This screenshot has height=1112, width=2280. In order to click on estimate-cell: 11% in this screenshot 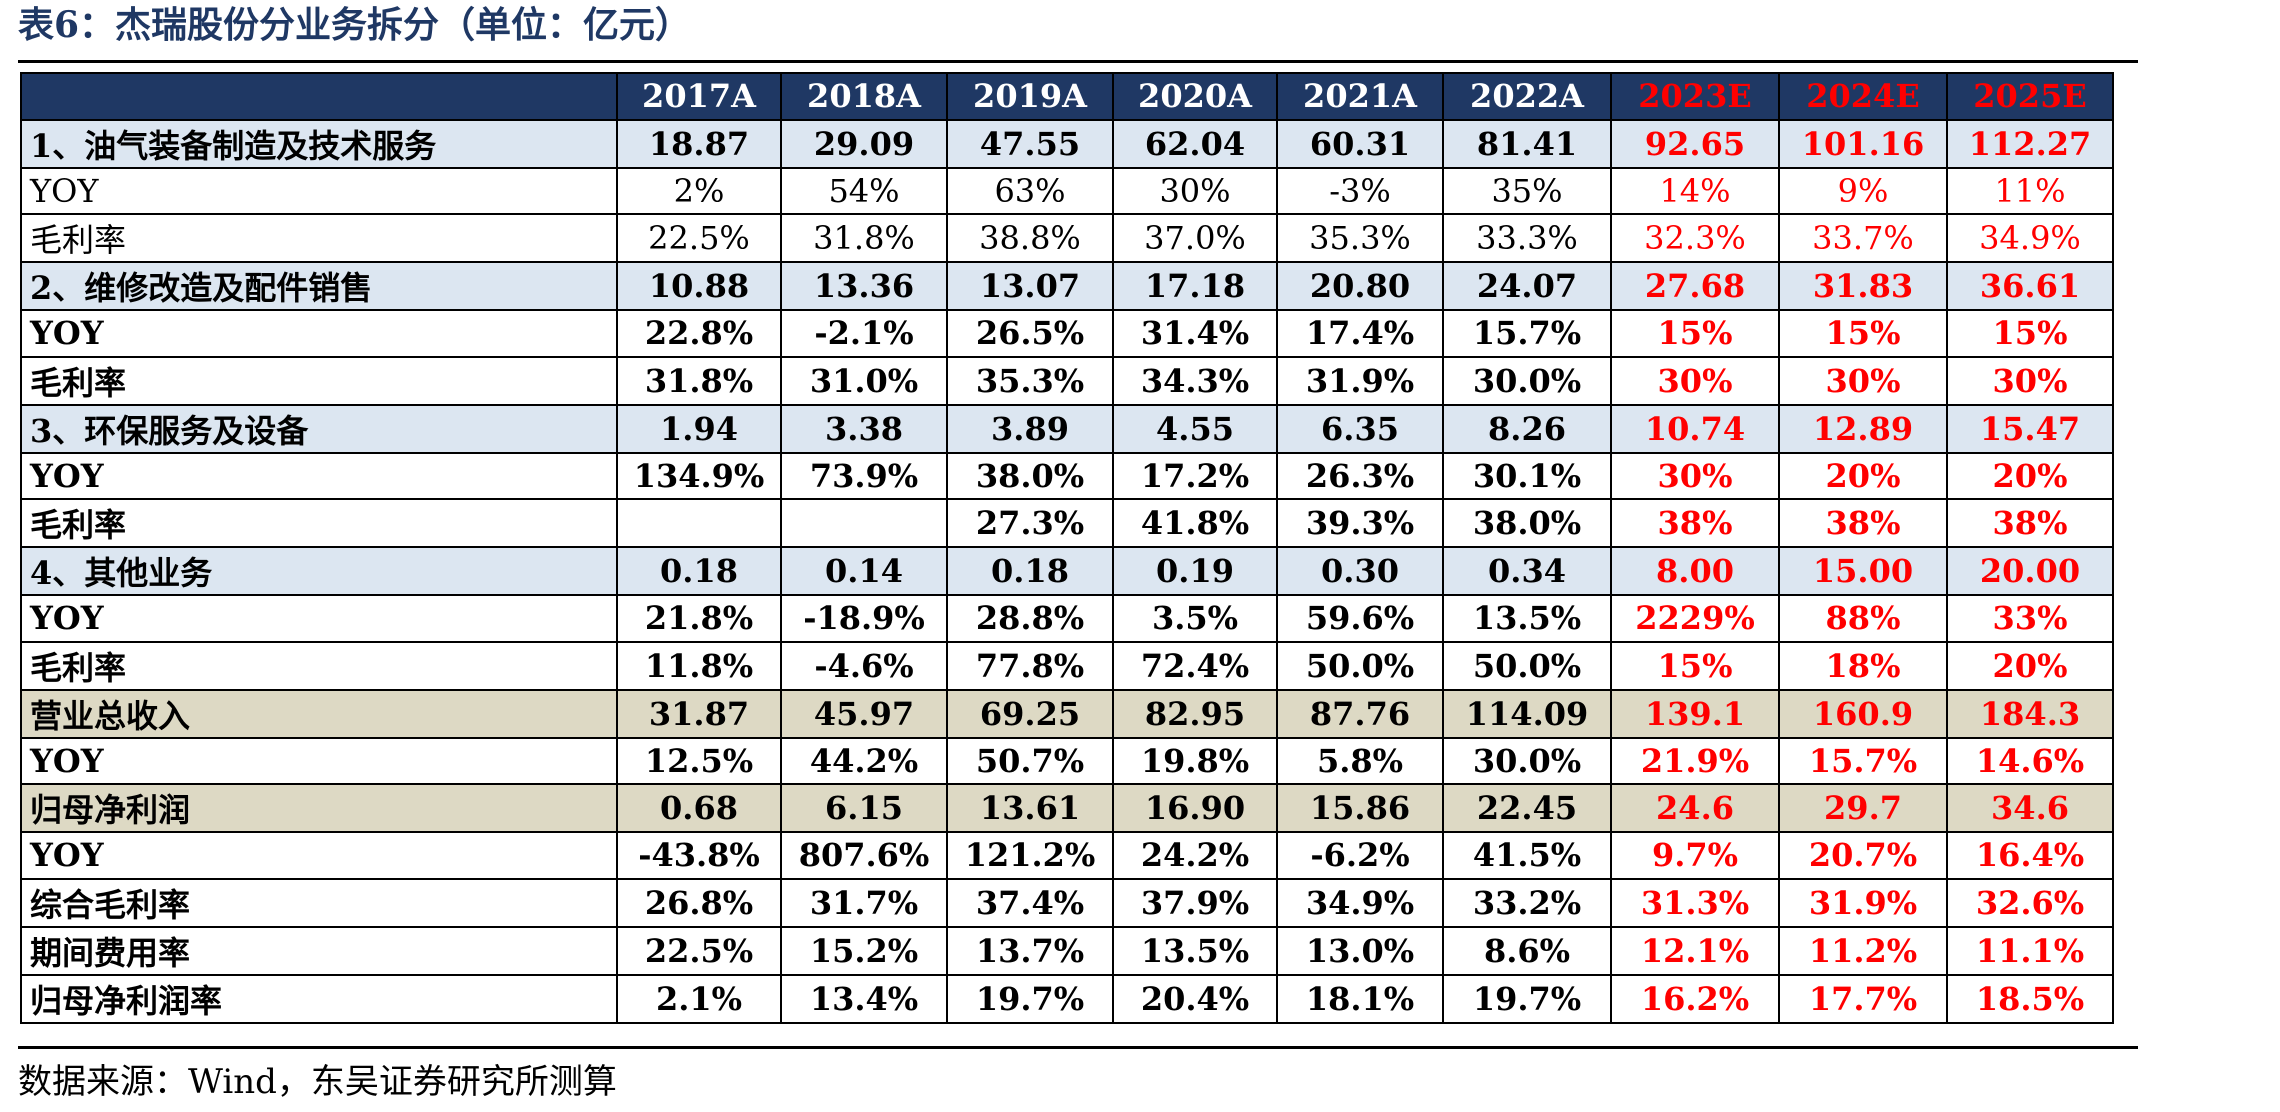, I will do `click(2030, 190)`.